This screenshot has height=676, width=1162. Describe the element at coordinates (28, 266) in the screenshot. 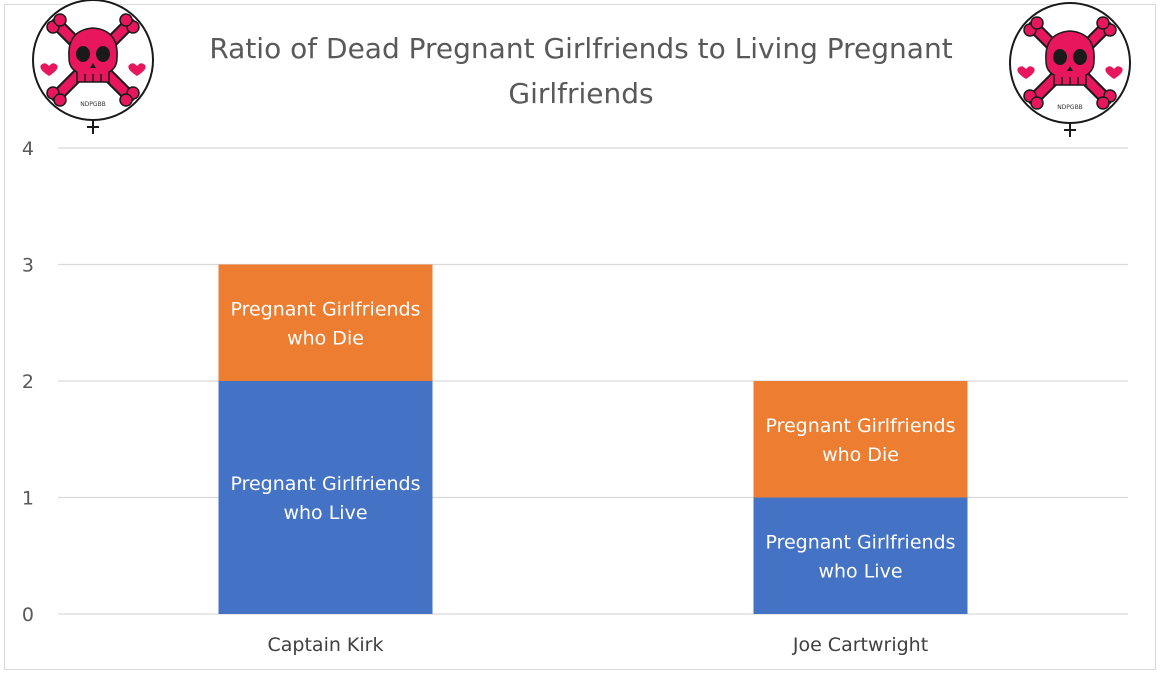

I see `y-tick-label: 3` at that location.